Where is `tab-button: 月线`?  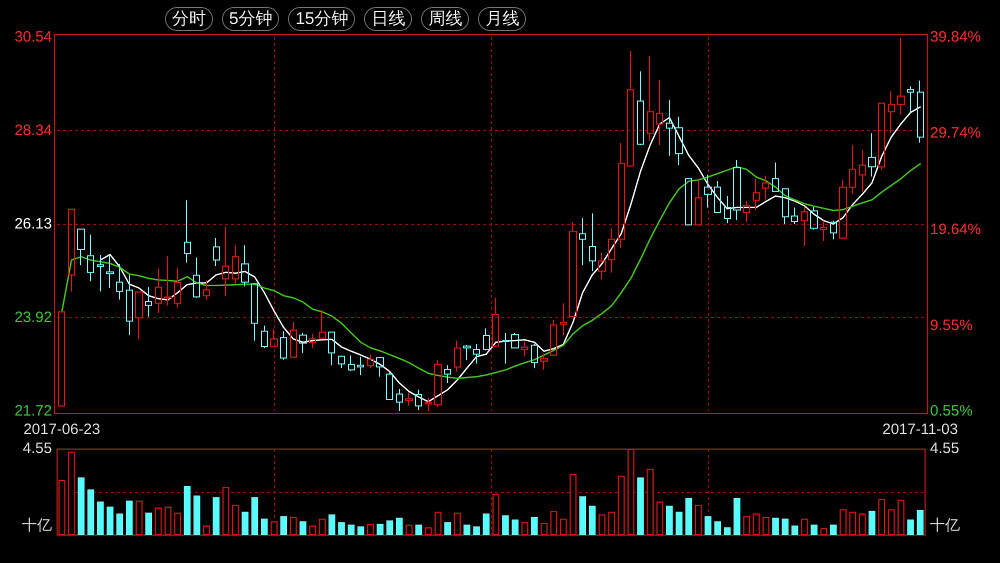
tab-button: 月线 is located at coordinates (502, 19).